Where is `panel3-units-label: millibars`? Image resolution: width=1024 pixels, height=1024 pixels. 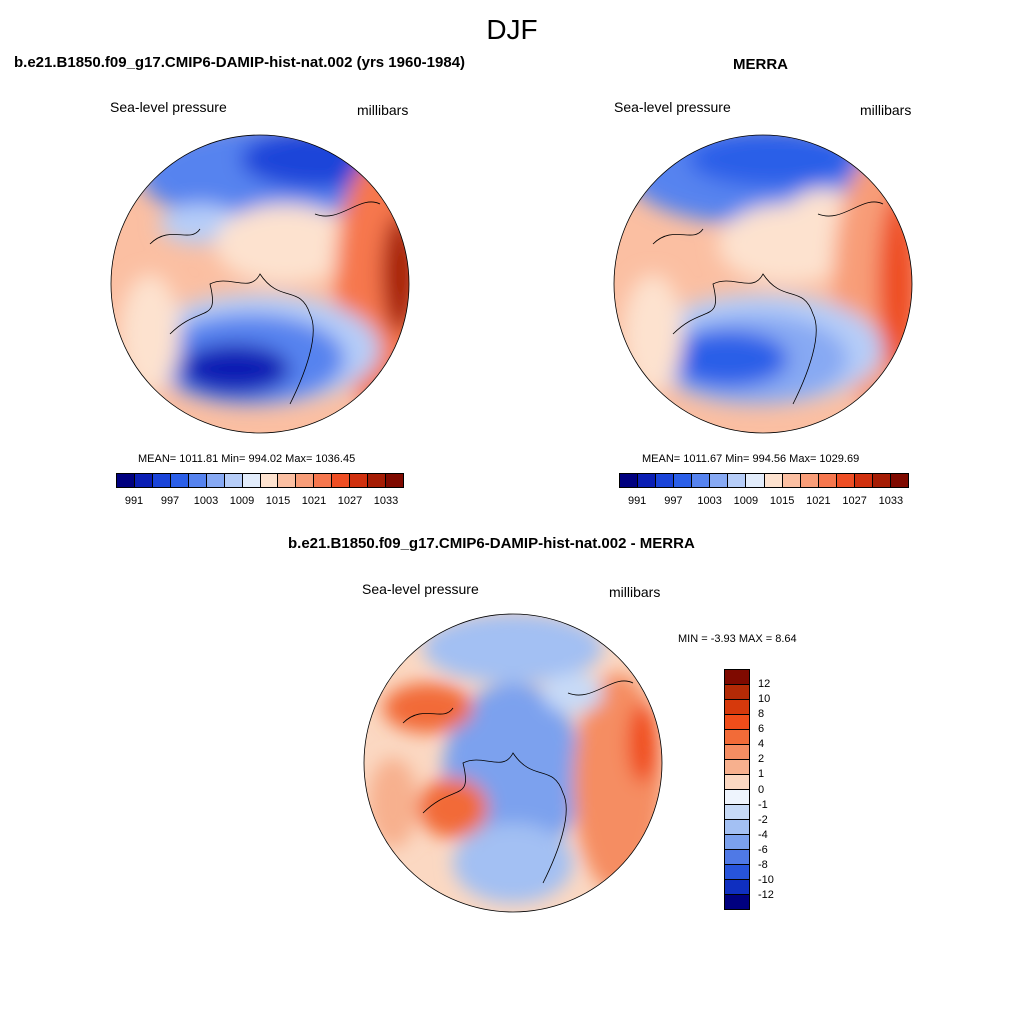 panel3-units-label: millibars is located at coordinates (635, 592).